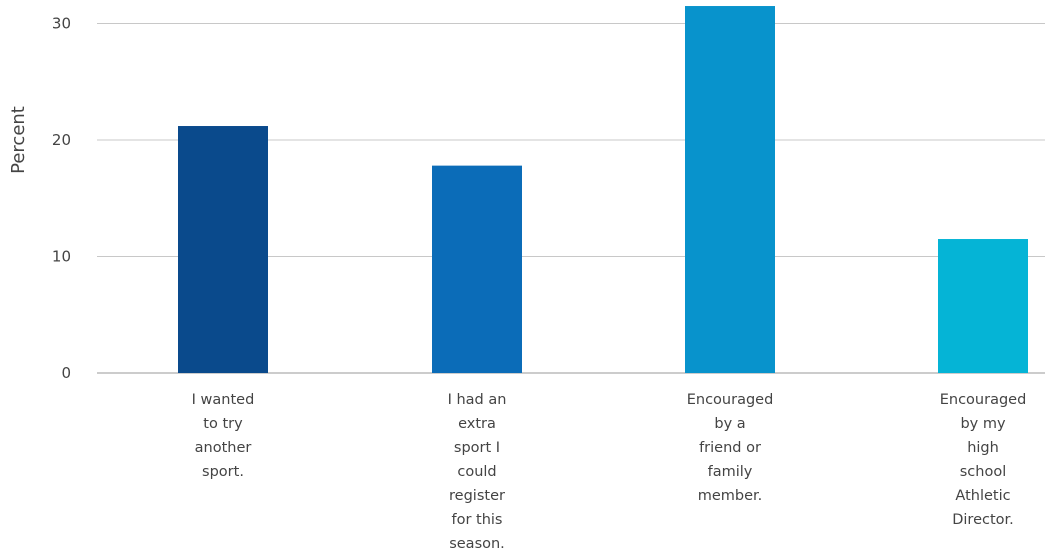 This screenshot has width=1045, height=550. Describe the element at coordinates (983, 472) in the screenshot. I see `x-category-label-line: school` at that location.